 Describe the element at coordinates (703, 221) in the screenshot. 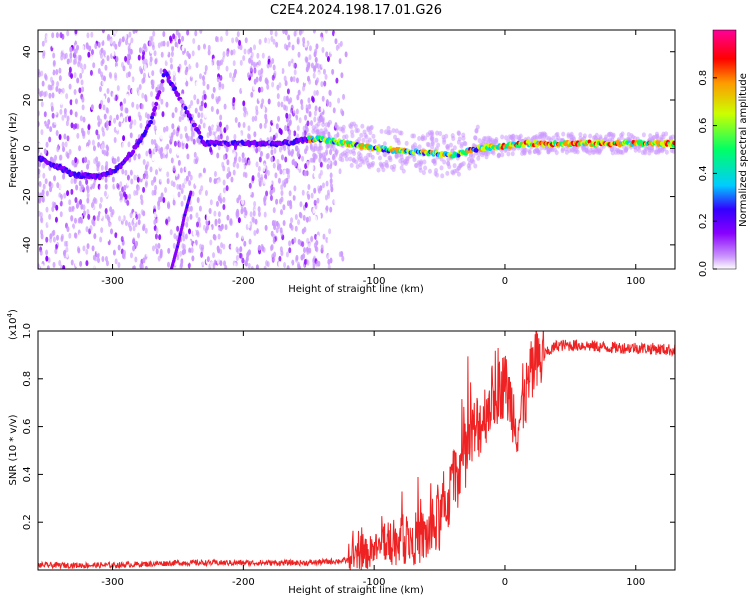

I see `colorbar-tick-label: 0.2` at that location.